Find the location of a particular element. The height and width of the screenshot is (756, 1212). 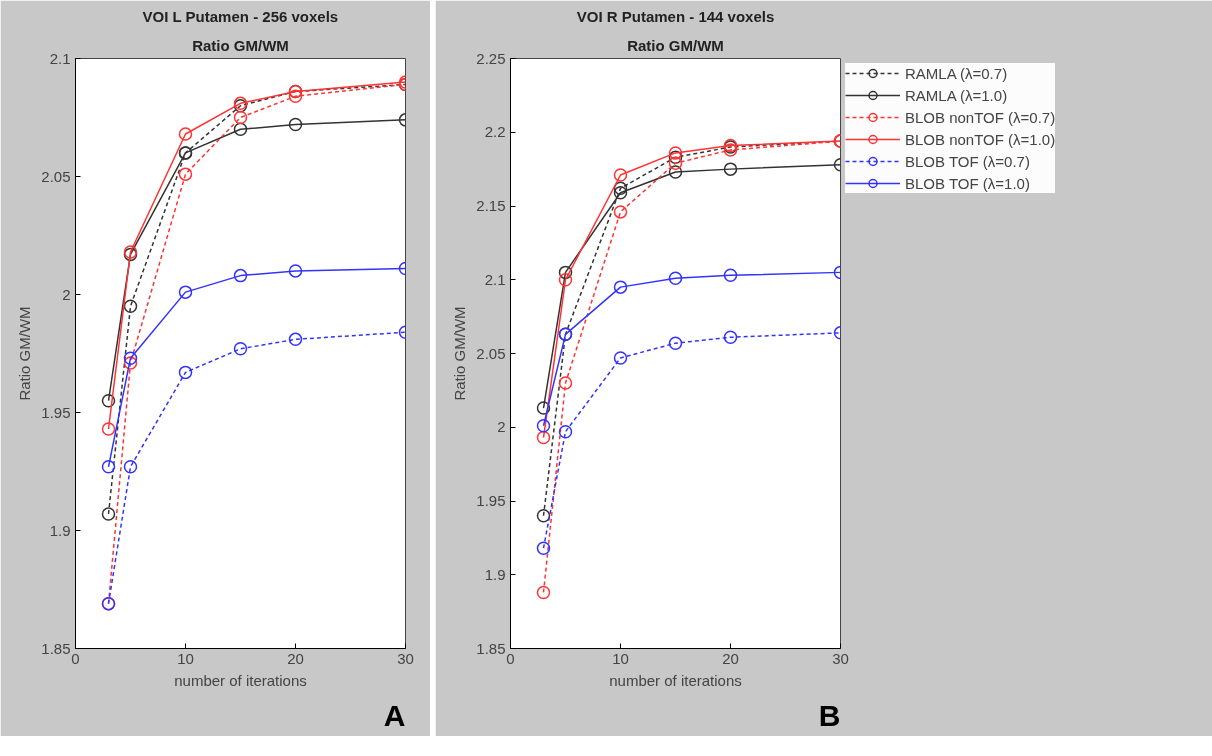

legend-label: RAMLA (λ=1.0) is located at coordinates (956, 95).